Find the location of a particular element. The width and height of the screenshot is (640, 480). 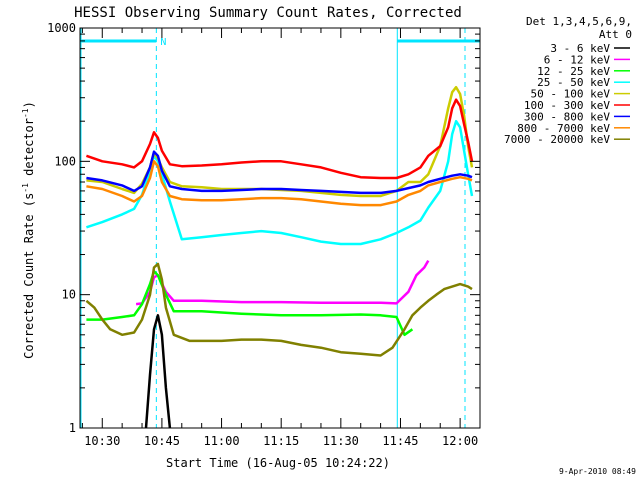

y-tick-label-3: 100 is located at coordinates (65, 161).